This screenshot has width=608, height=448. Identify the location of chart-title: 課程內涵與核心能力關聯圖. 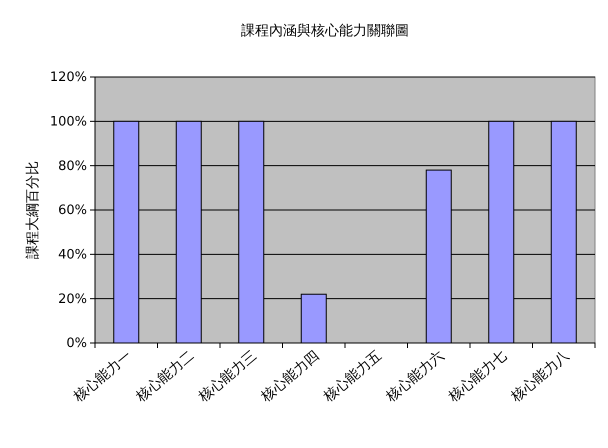
(325, 31).